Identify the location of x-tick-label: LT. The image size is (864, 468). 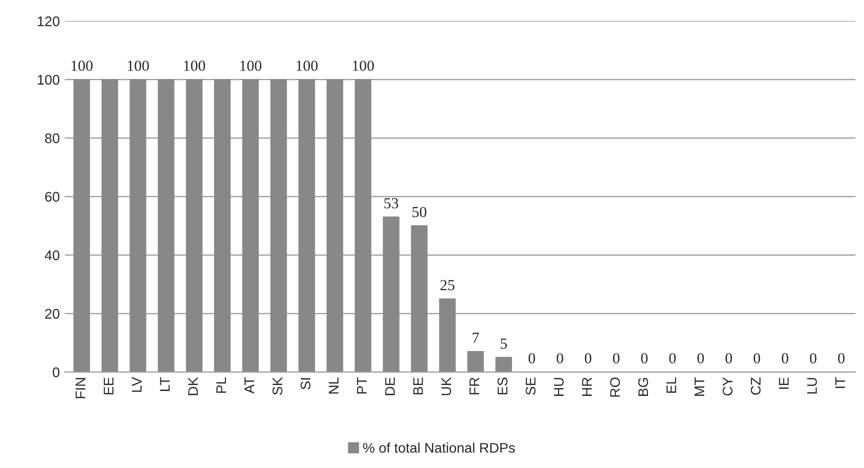
(165, 384).